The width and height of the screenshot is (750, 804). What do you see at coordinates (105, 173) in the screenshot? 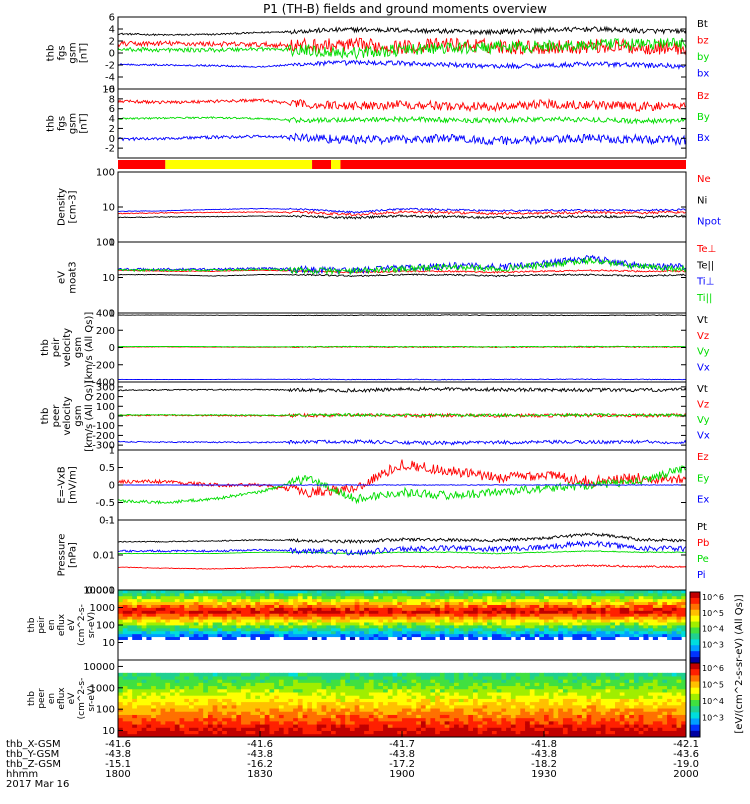
I see `y-tick-label: 100` at bounding box center [105, 173].